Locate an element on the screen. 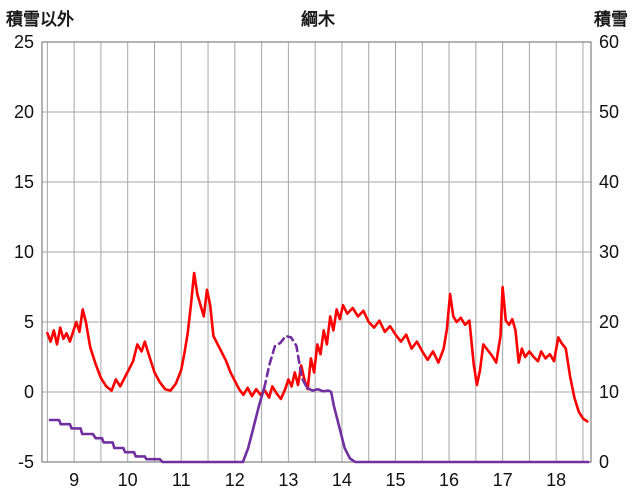  x-axis-tick-label: 11 is located at coordinates (181, 480).